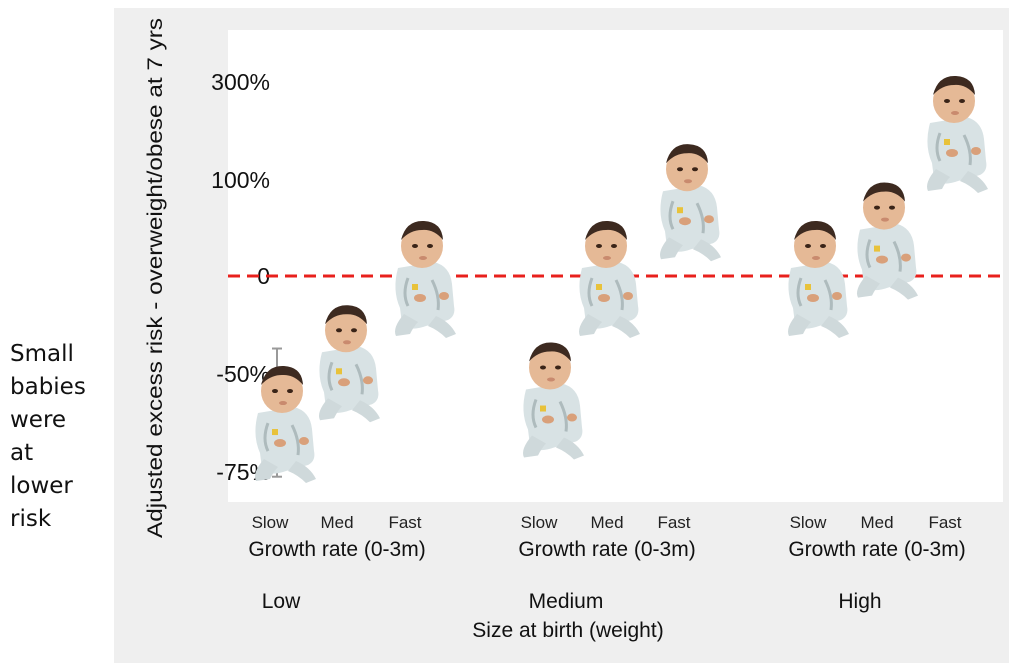 This screenshot has width=1009, height=663. What do you see at coordinates (22, 453) in the screenshot?
I see `side-note-line: at` at bounding box center [22, 453].